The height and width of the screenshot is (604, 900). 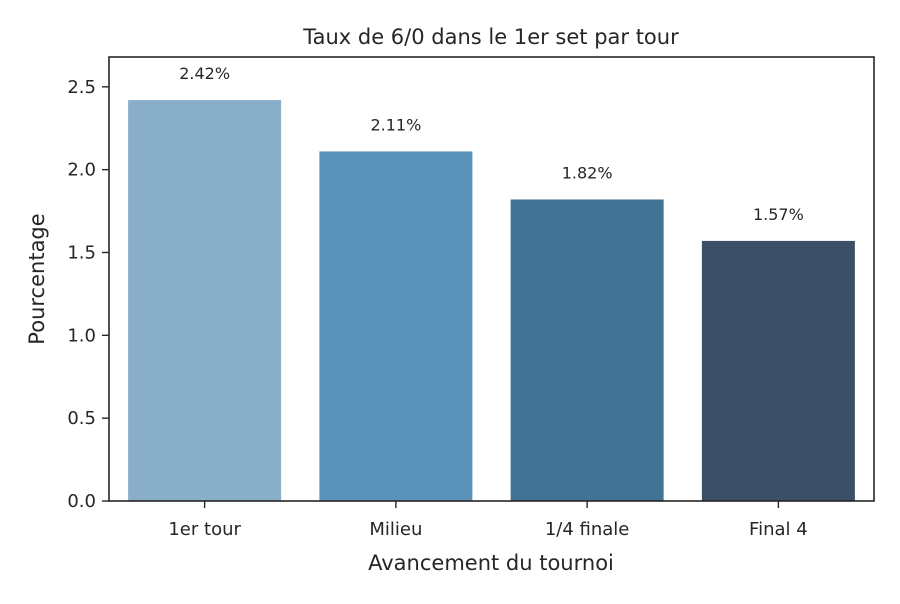 I want to click on y-tick-label-5: 2.5, so click(x=81, y=87).